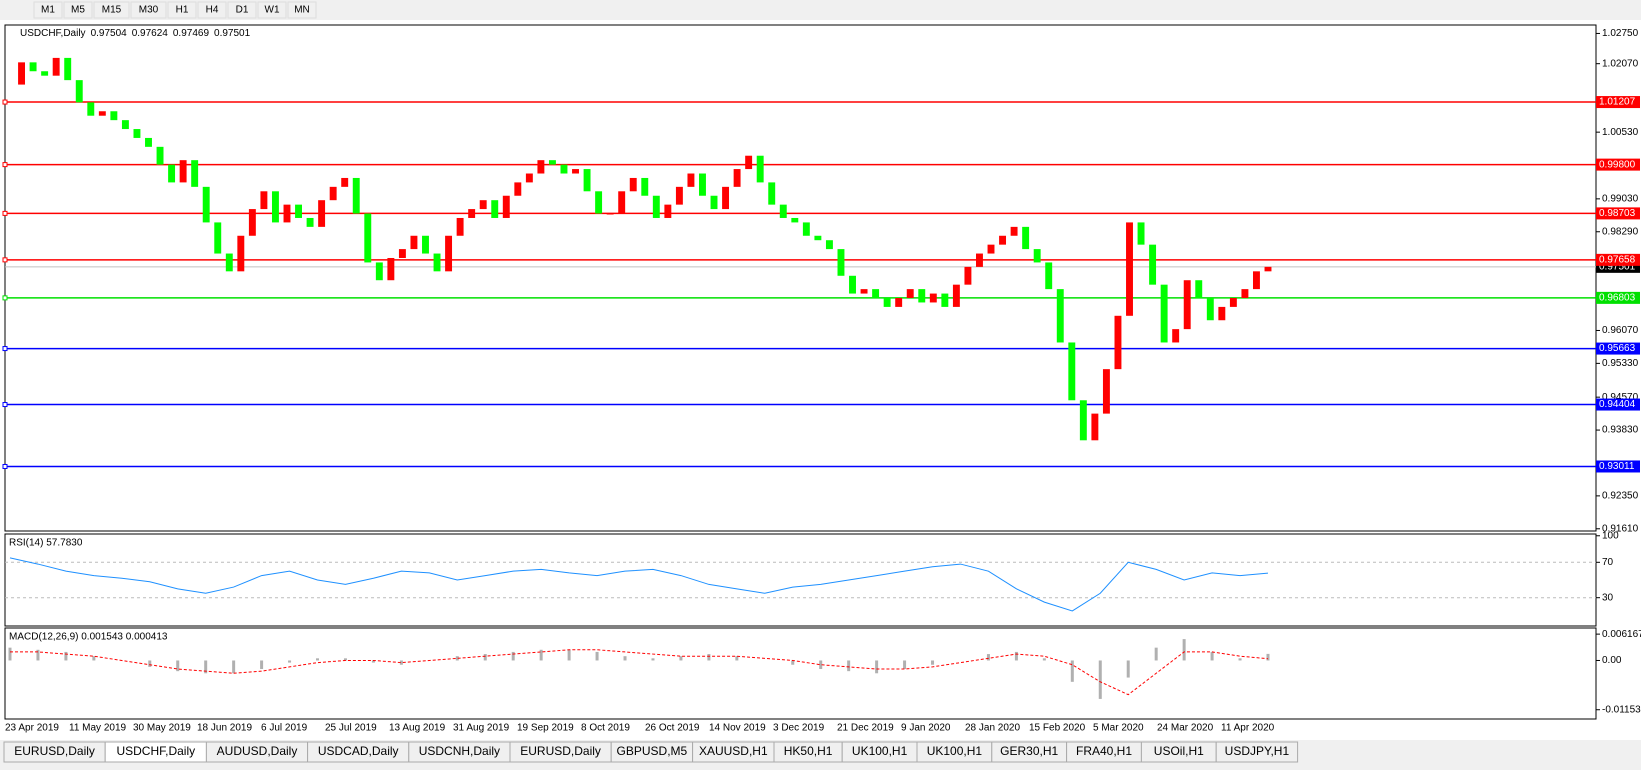 The width and height of the screenshot is (1641, 775). I want to click on tab-label: HK50,H1, so click(808, 751).